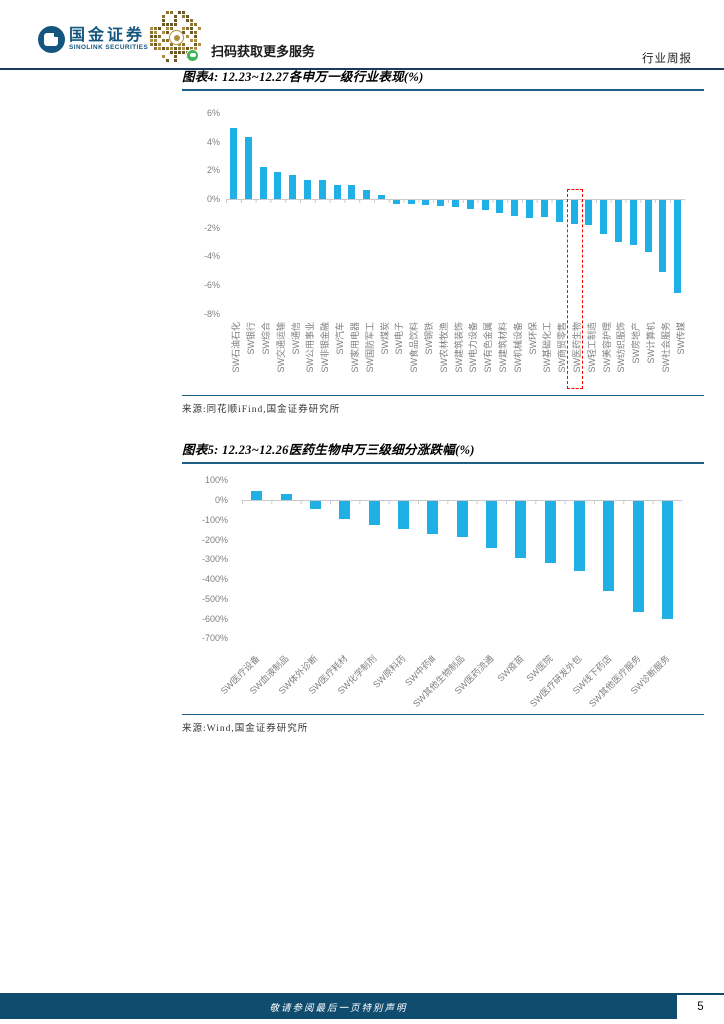 The width and height of the screenshot is (724, 1024). I want to click on x-axis-label: SW综合, so click(266, 338).